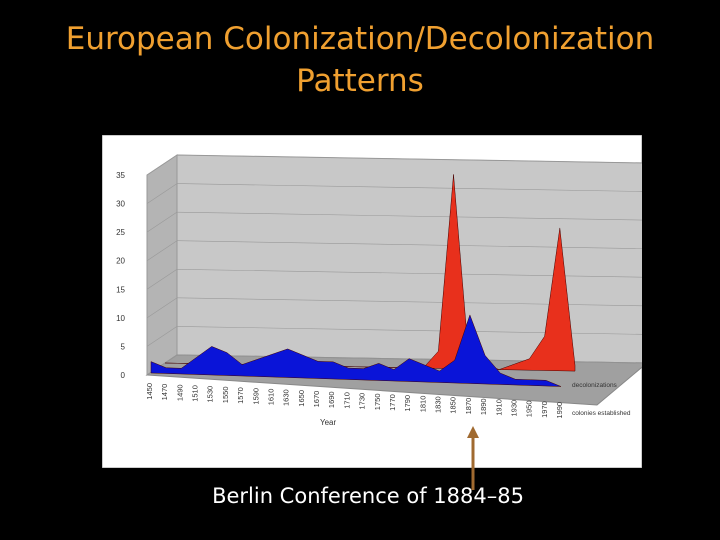 The width and height of the screenshot is (720, 540). Describe the element at coordinates (544, 409) in the screenshot. I see `x-tick-label: 1970` at that location.